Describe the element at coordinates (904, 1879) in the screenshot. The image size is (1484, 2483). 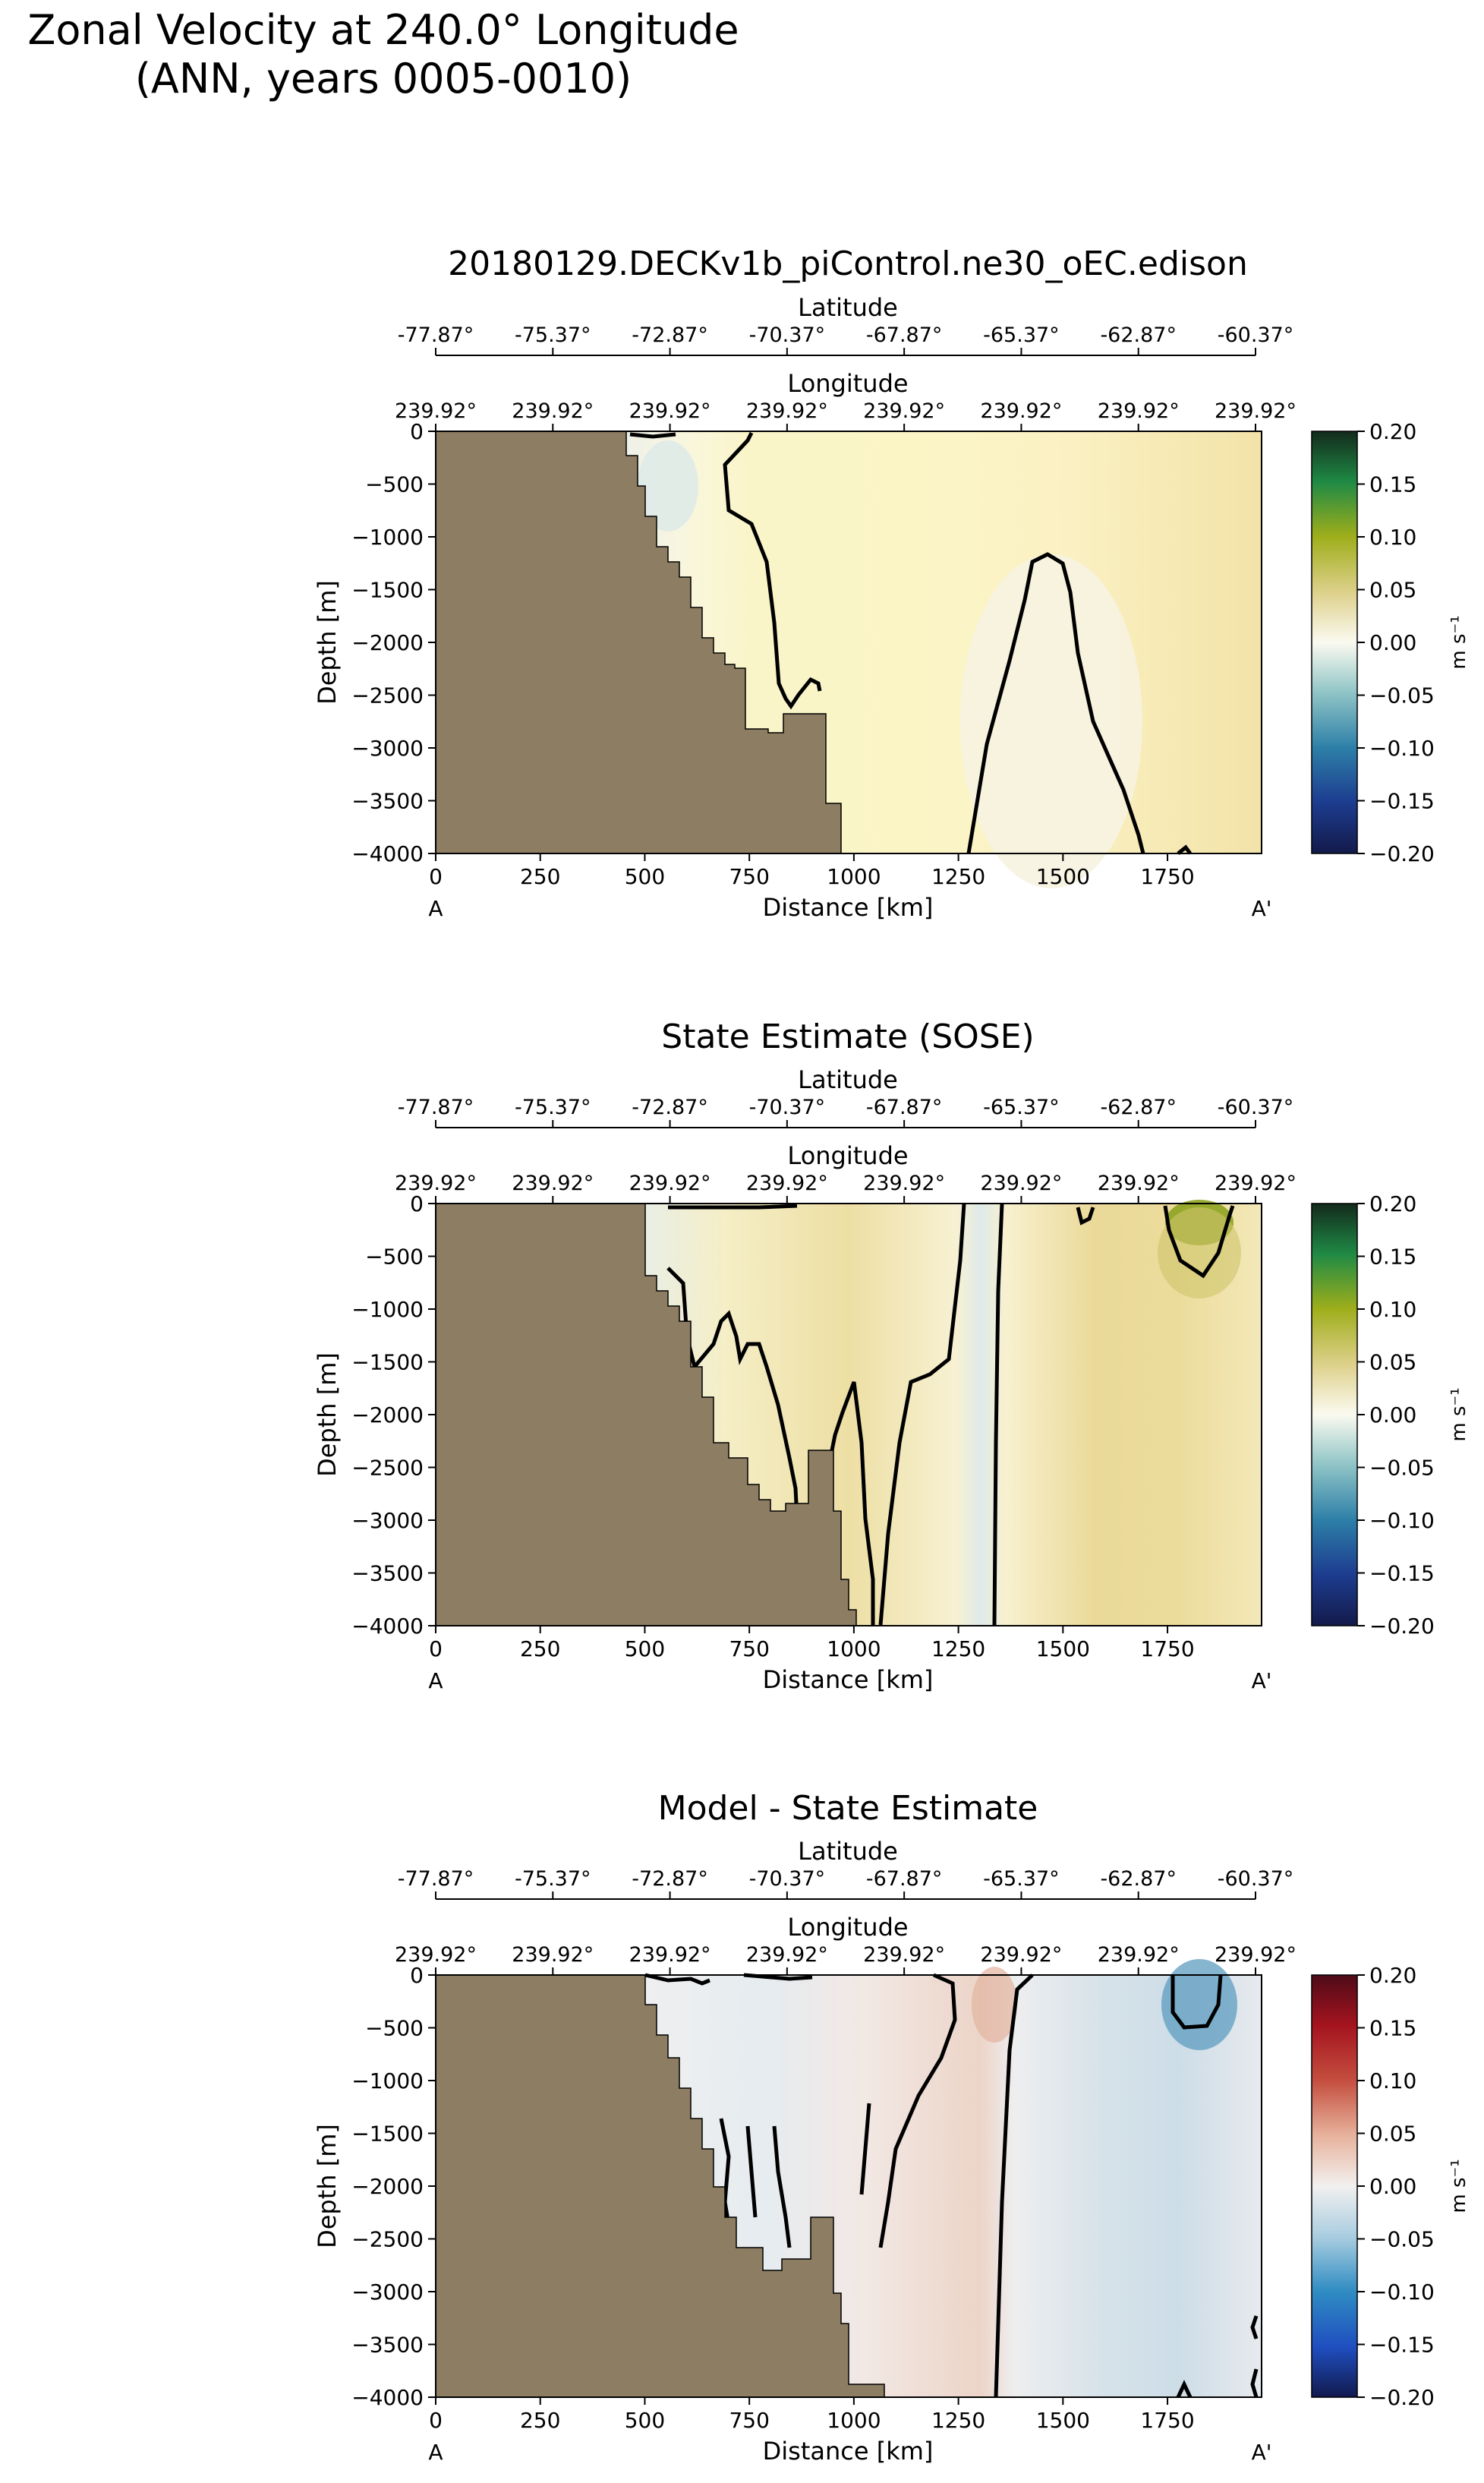
I see `latitude-tick-label: -67.87°` at that location.